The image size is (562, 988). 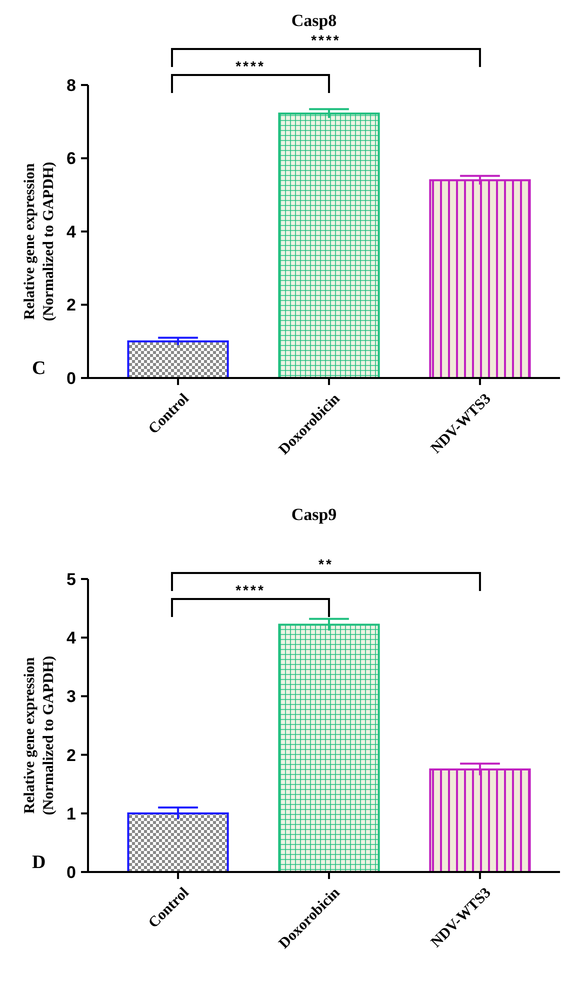 What do you see at coordinates (71, 696) in the screenshot?
I see `y-tick-label: 3` at bounding box center [71, 696].